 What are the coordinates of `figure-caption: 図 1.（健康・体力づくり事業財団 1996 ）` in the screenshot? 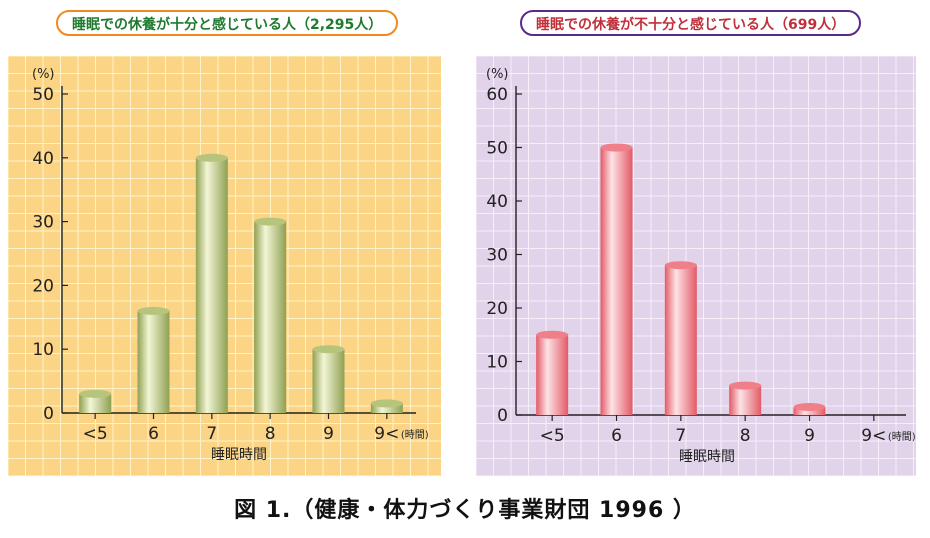 It's located at (465, 510).